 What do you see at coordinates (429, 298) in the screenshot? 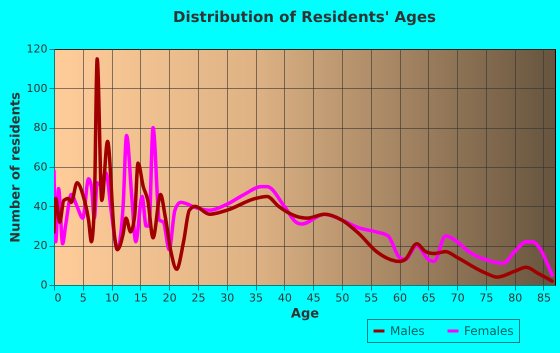
I see `x-tick-label: 65` at bounding box center [429, 298].